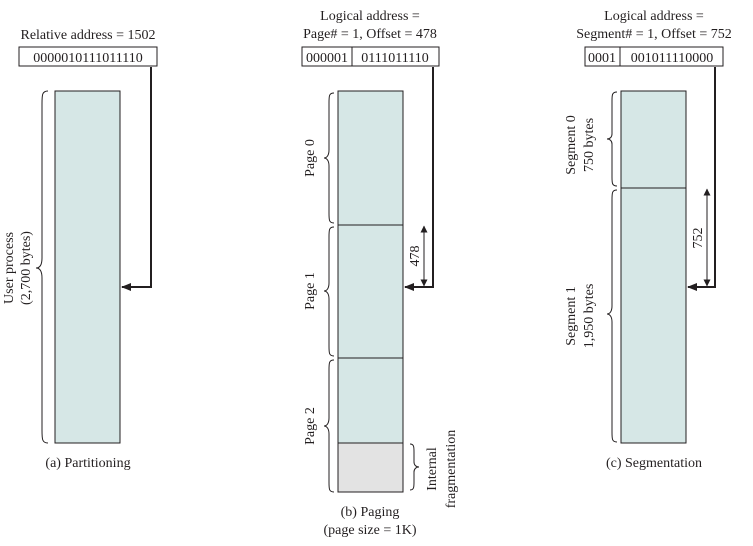  I want to click on page-0-label: Page 0, so click(310, 158).